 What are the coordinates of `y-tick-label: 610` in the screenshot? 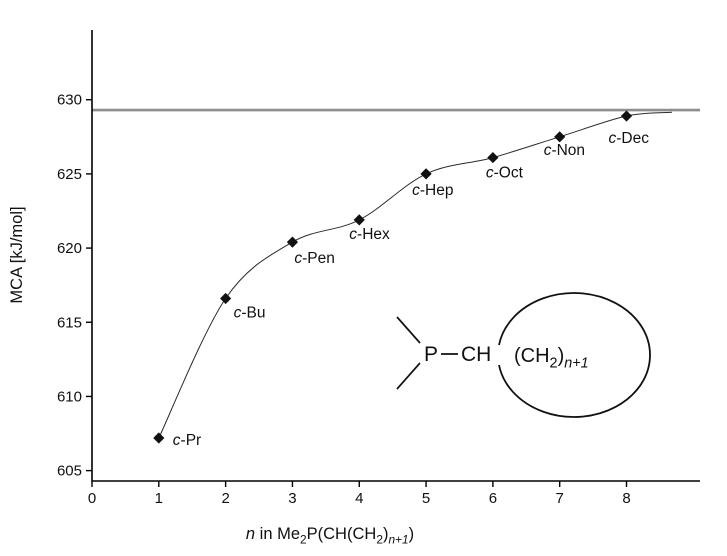 It's located at (69, 396).